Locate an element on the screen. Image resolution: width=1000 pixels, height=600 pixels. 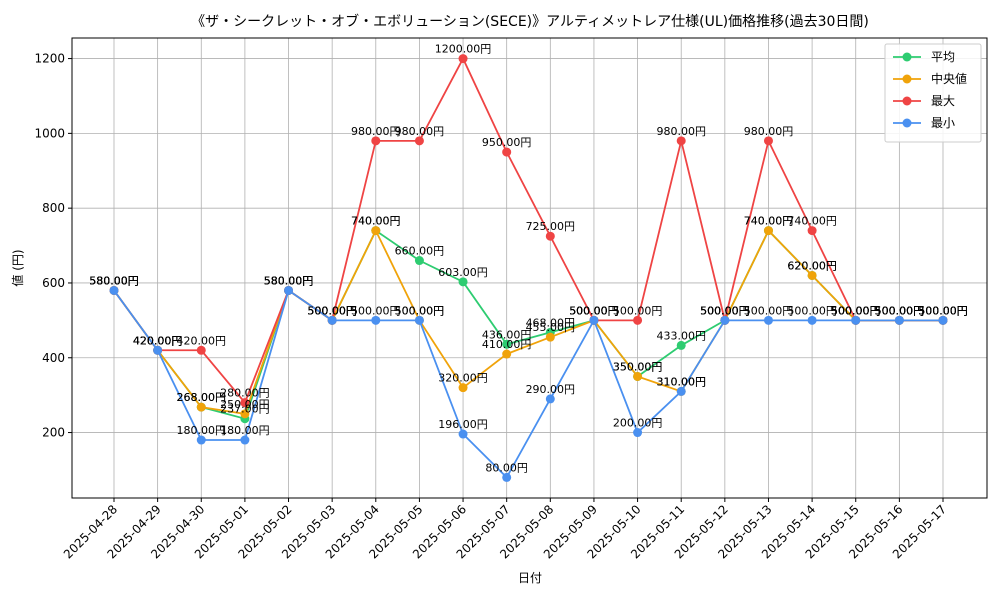
legend-label: 最大 is located at coordinates (943, 101).